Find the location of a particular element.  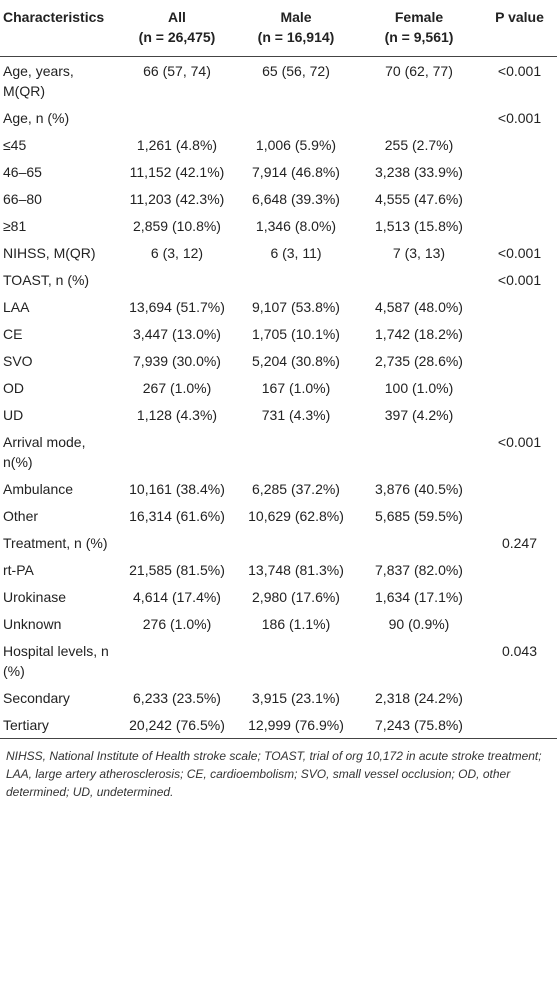

row-label: Hospital levels, n (%) is located at coordinates (59, 660).